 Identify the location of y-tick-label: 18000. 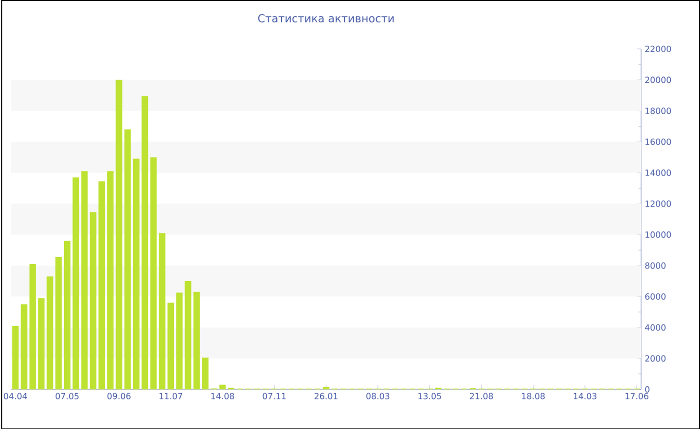
(658, 110).